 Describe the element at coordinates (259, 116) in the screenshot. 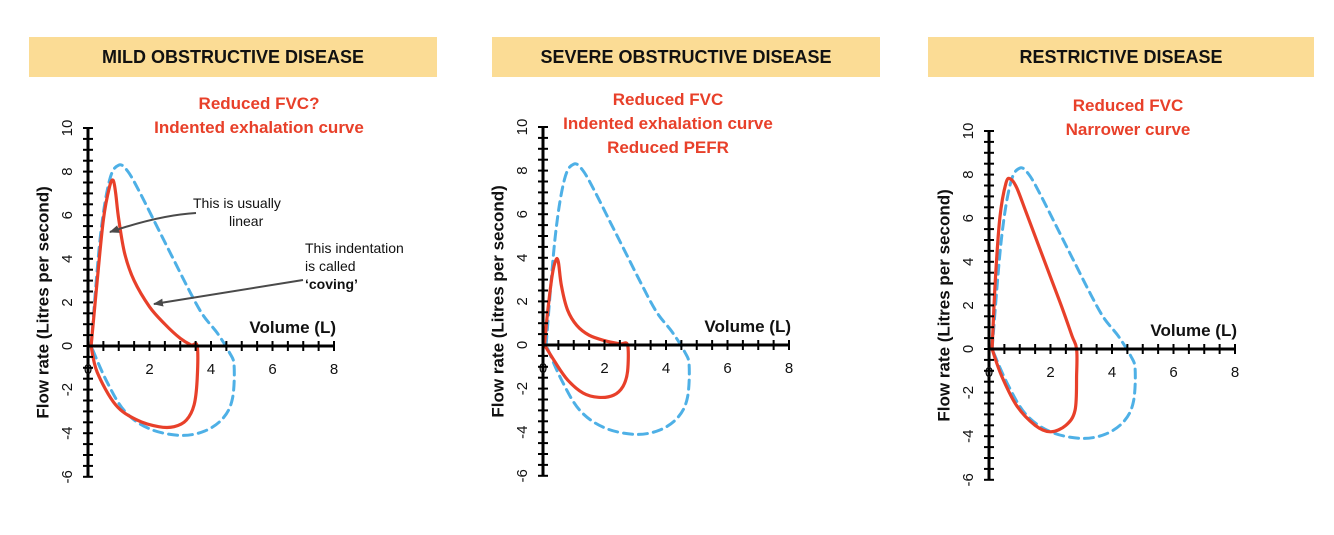

I see `subtitle-mild: Reduced FVC? Indented exhalation curve` at that location.